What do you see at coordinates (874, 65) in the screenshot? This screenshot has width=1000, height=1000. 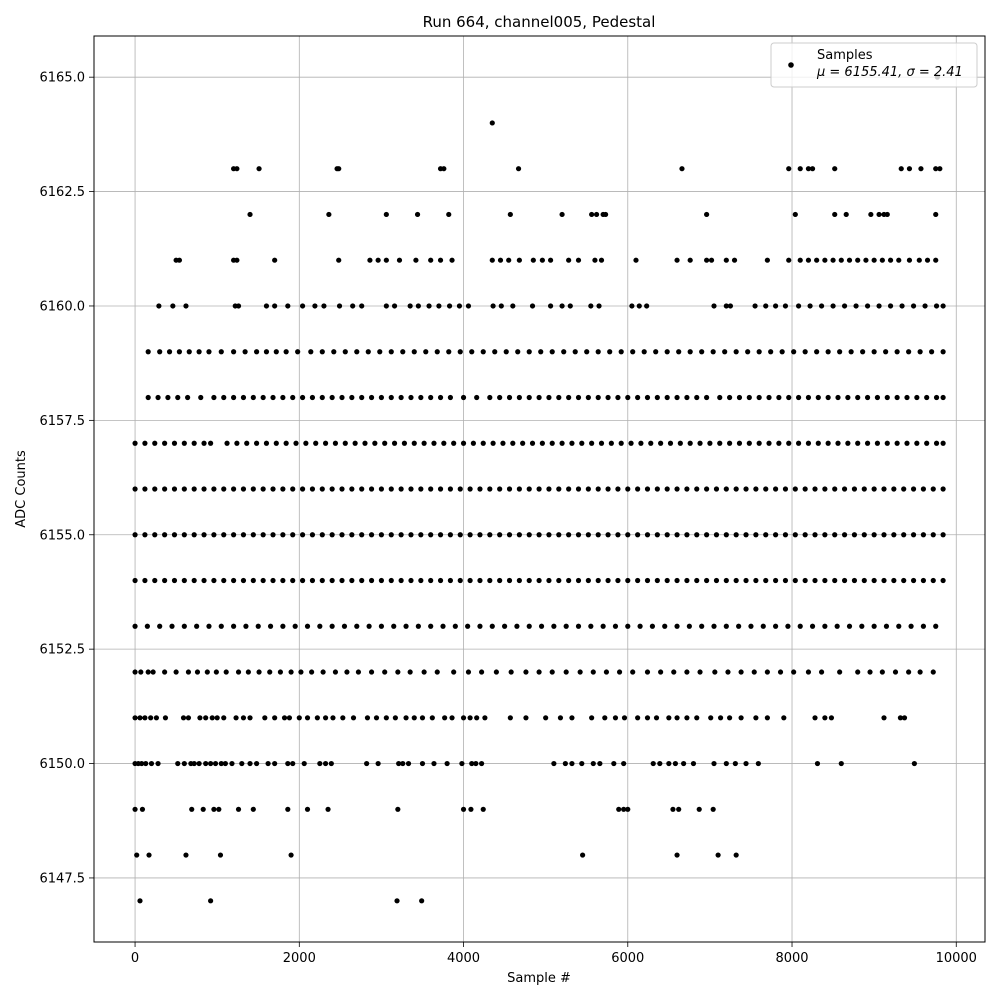 I see `legend: Samples μ = 6155.41, σ = 2.41` at bounding box center [874, 65].